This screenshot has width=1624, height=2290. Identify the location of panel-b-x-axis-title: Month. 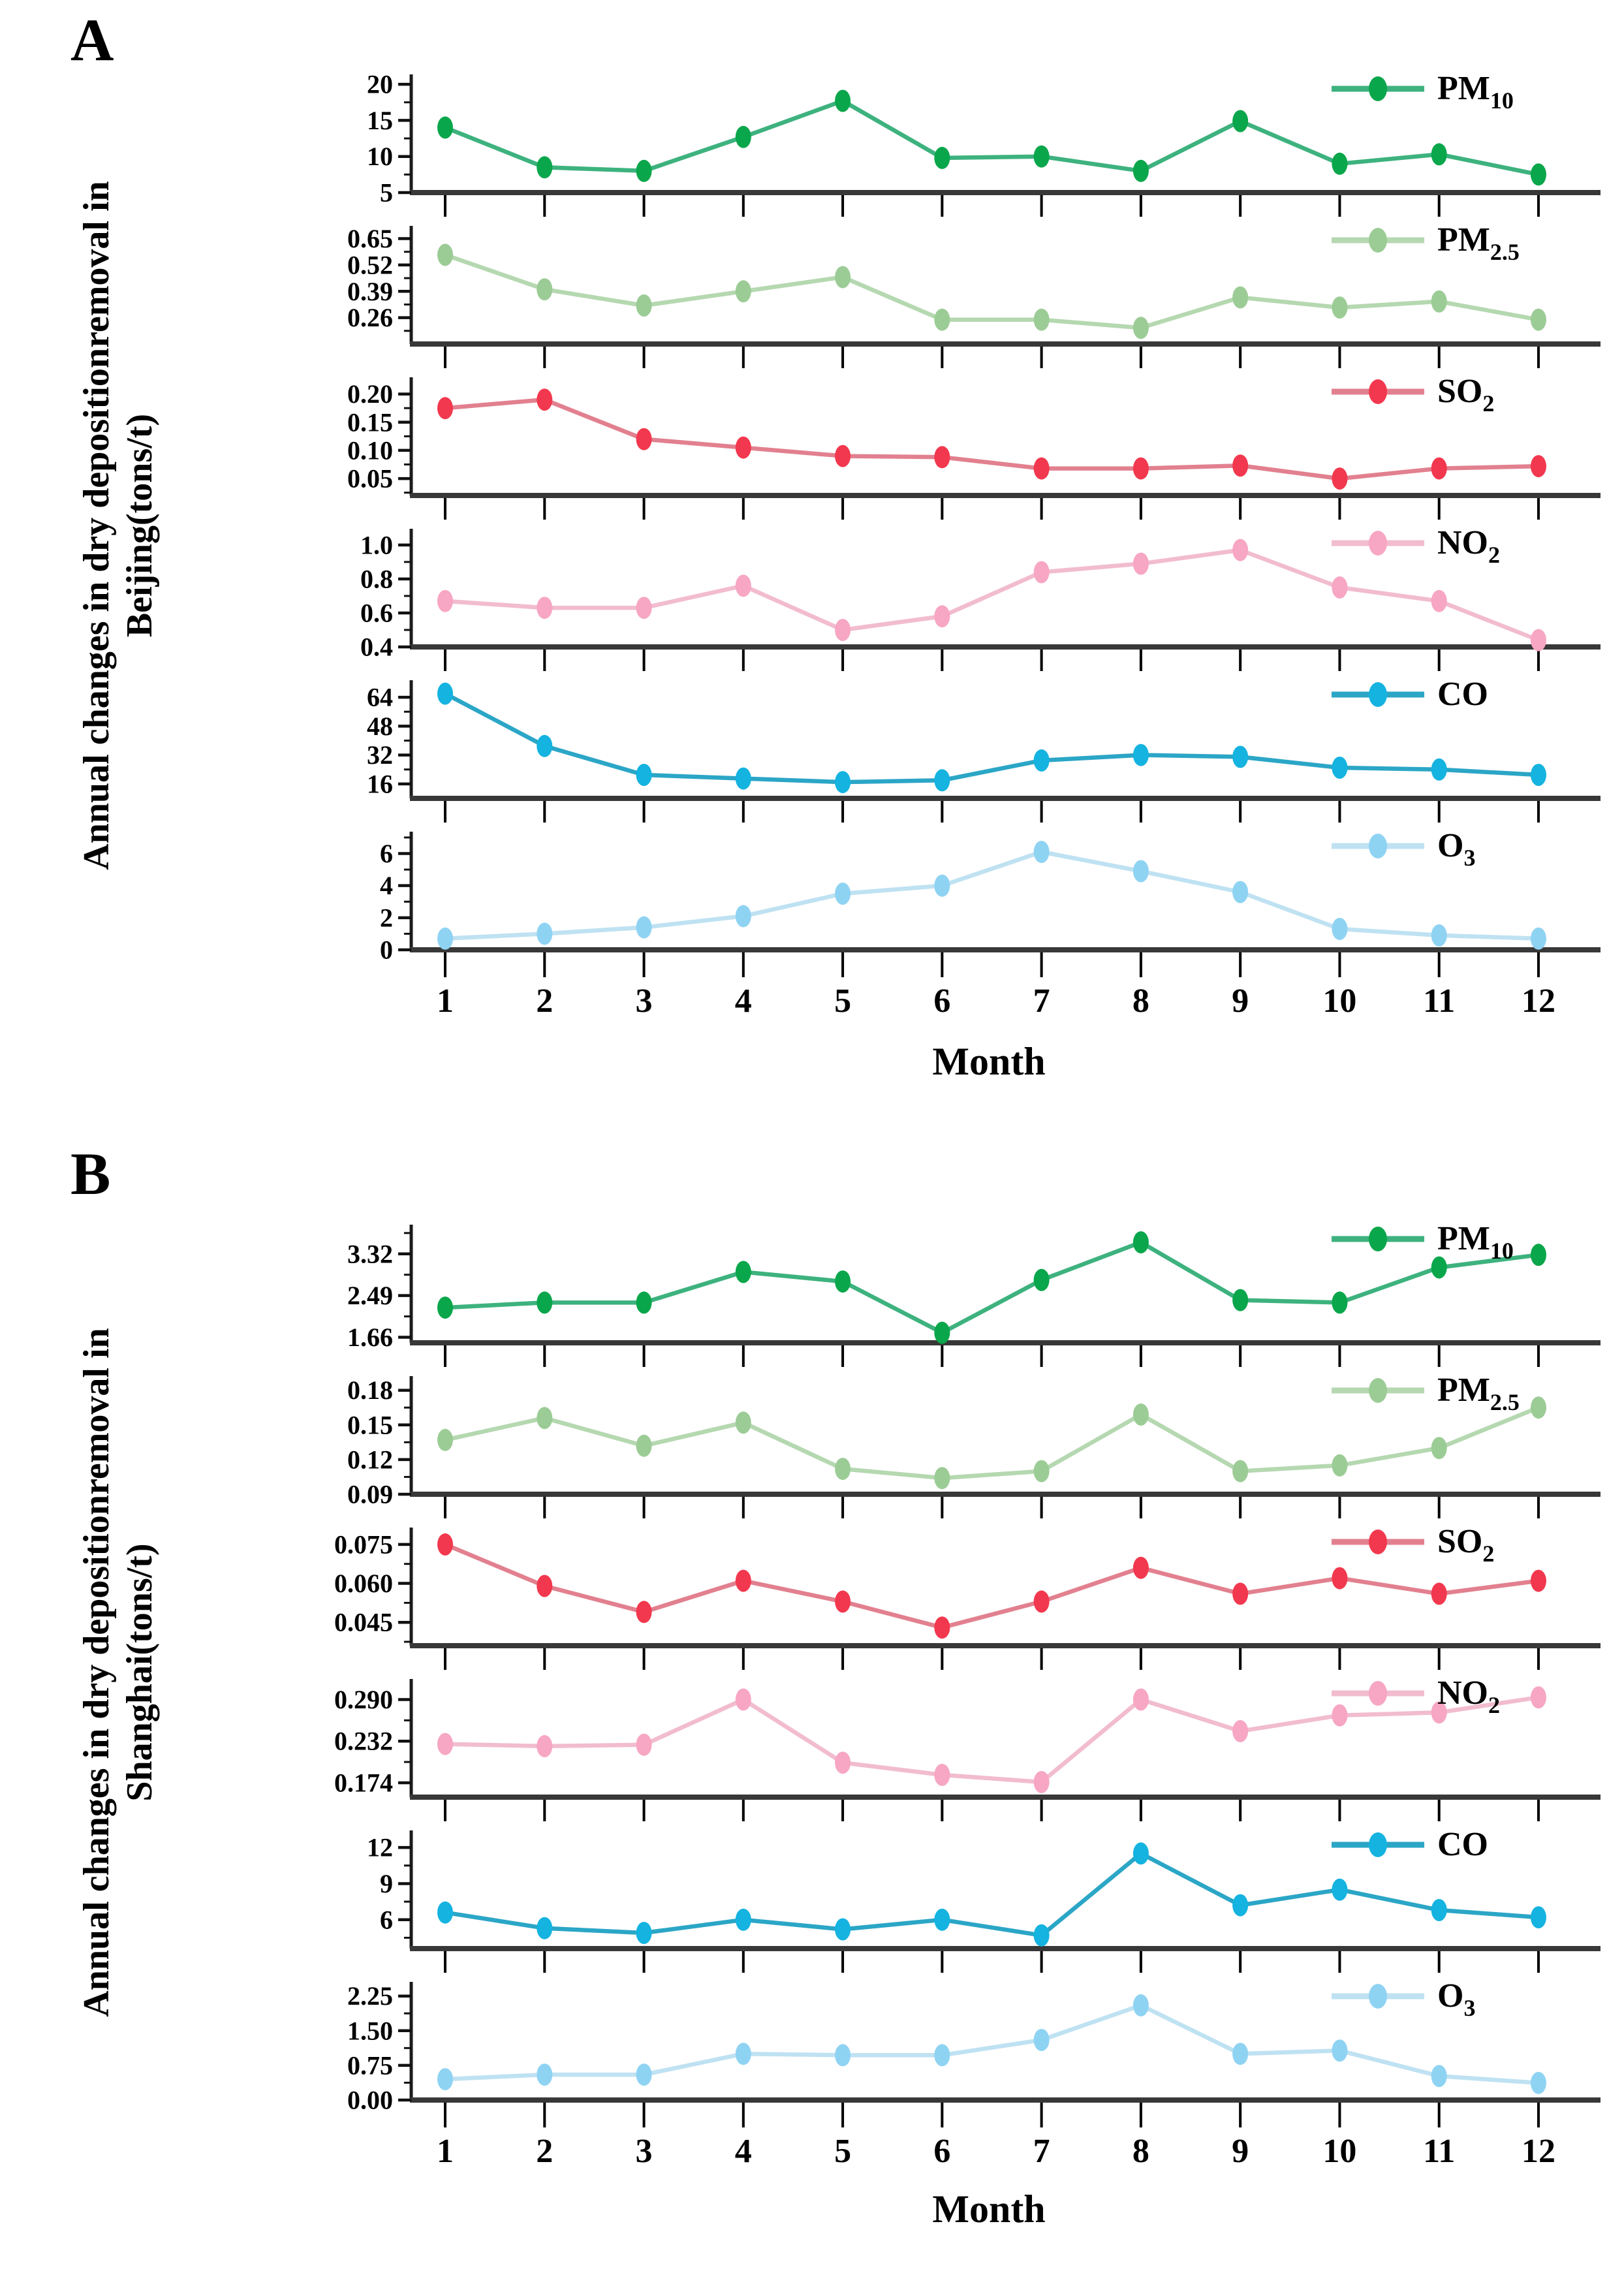
(989, 2209).